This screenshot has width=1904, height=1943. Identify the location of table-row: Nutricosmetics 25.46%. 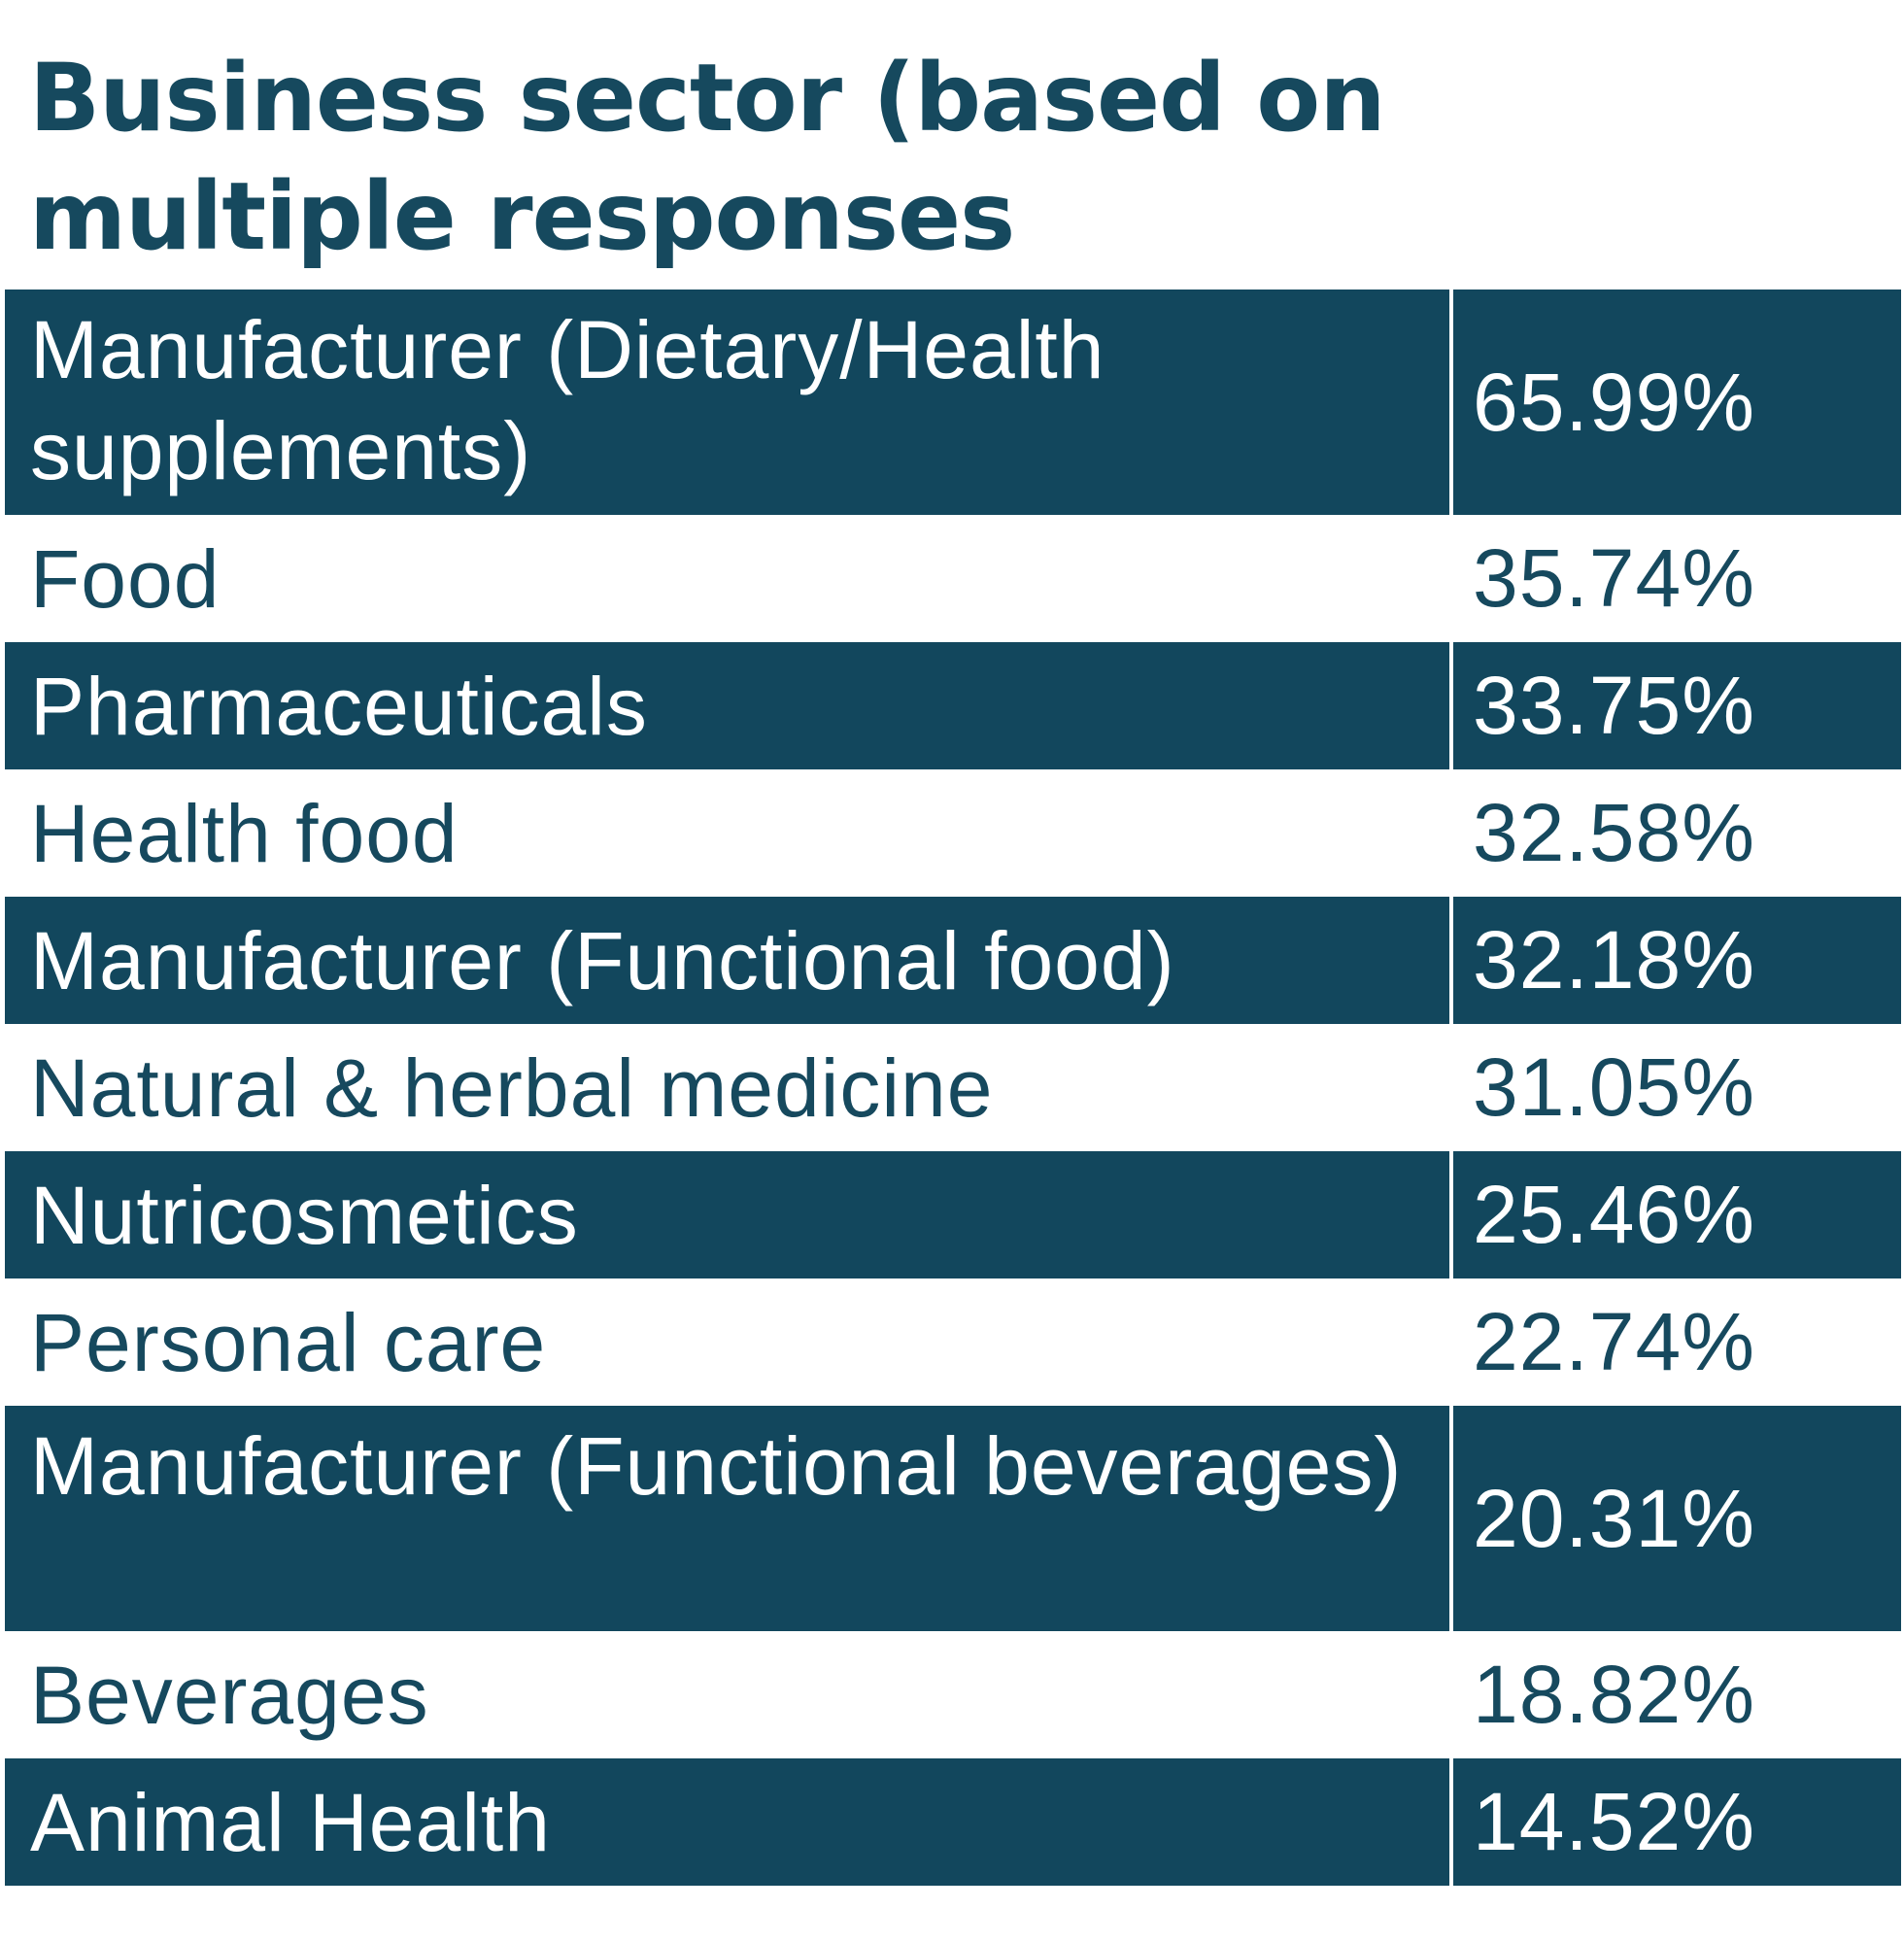
(953, 1215).